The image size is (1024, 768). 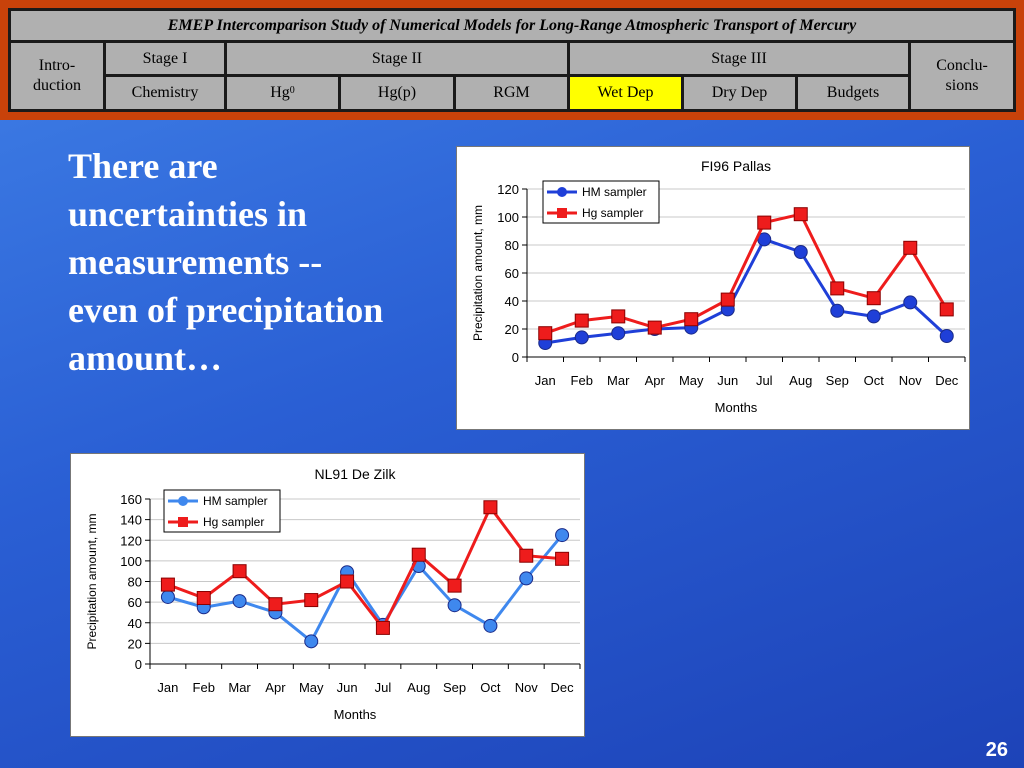 What do you see at coordinates (736, 166) in the screenshot?
I see `chart-title: FI96 Pallas` at bounding box center [736, 166].